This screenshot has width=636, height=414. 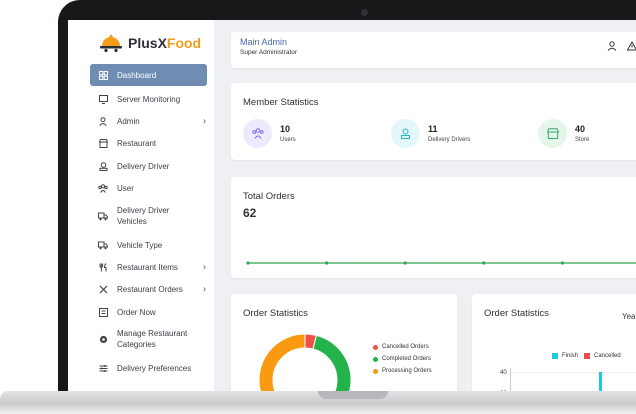 What do you see at coordinates (433, 50) in the screenshot?
I see `top-header: Main Admin Super Administrator` at bounding box center [433, 50].